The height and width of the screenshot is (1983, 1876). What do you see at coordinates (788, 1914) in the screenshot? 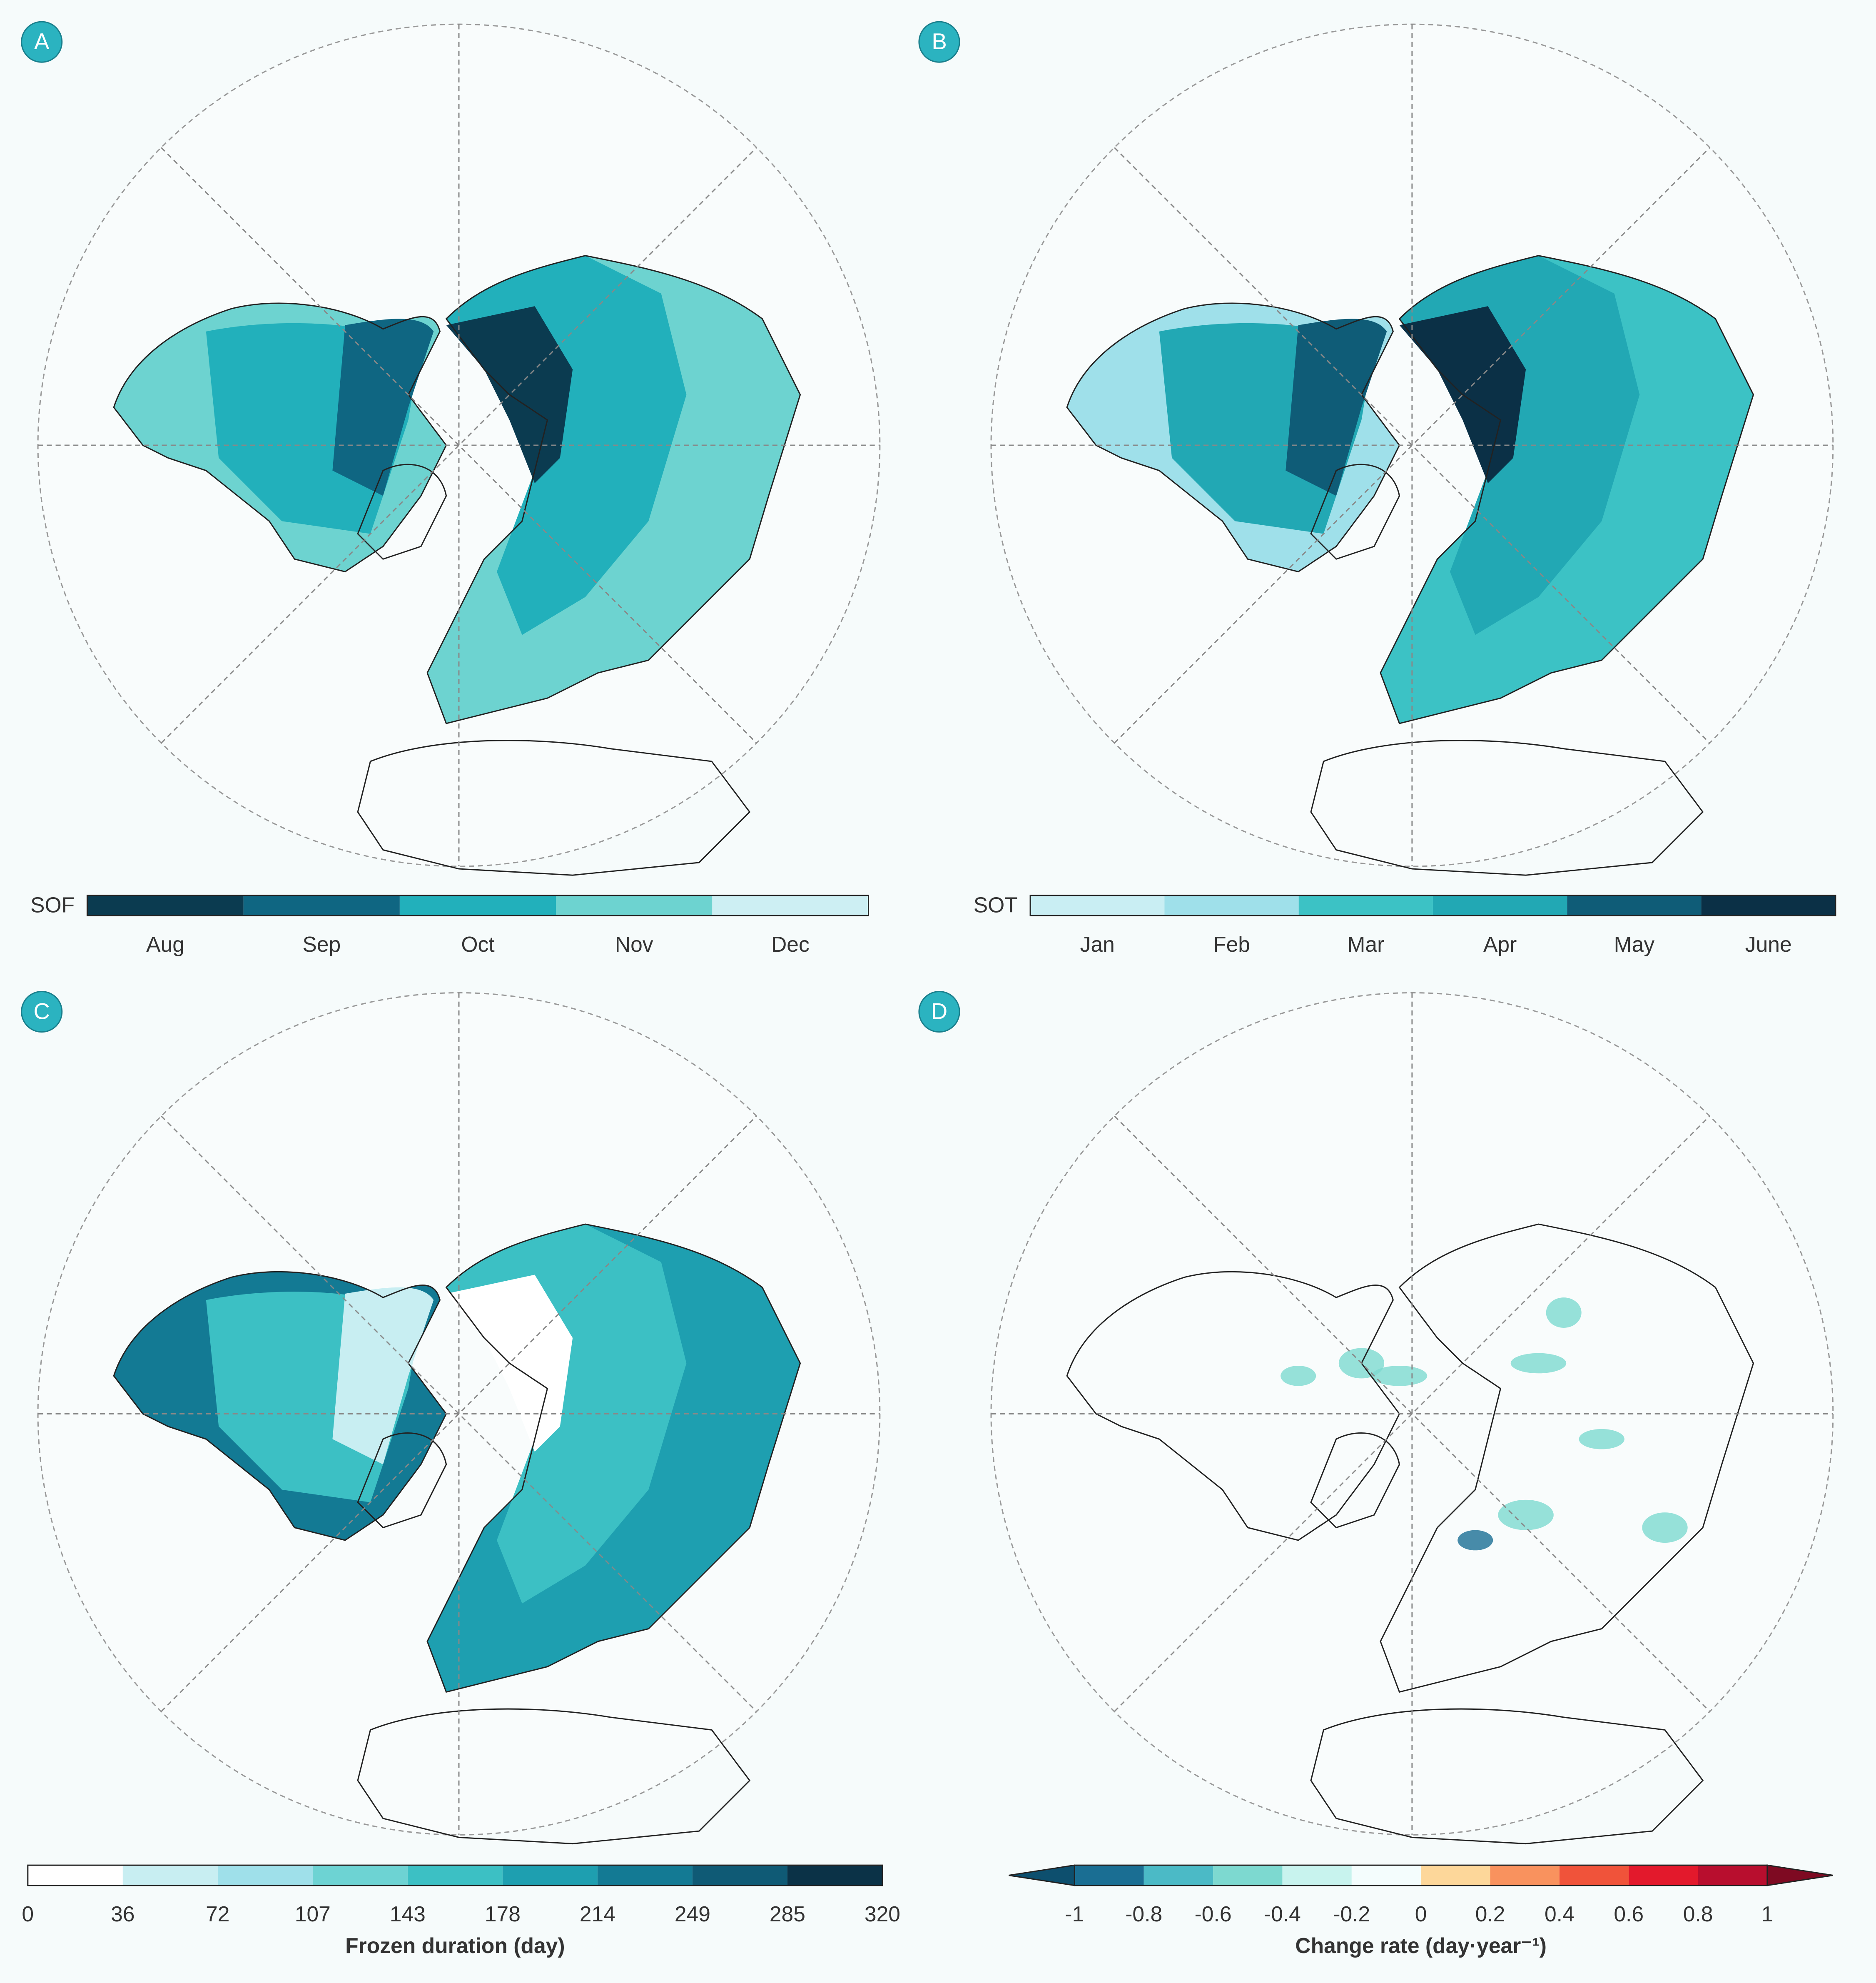
I see `colorbar-label: 285` at bounding box center [788, 1914].